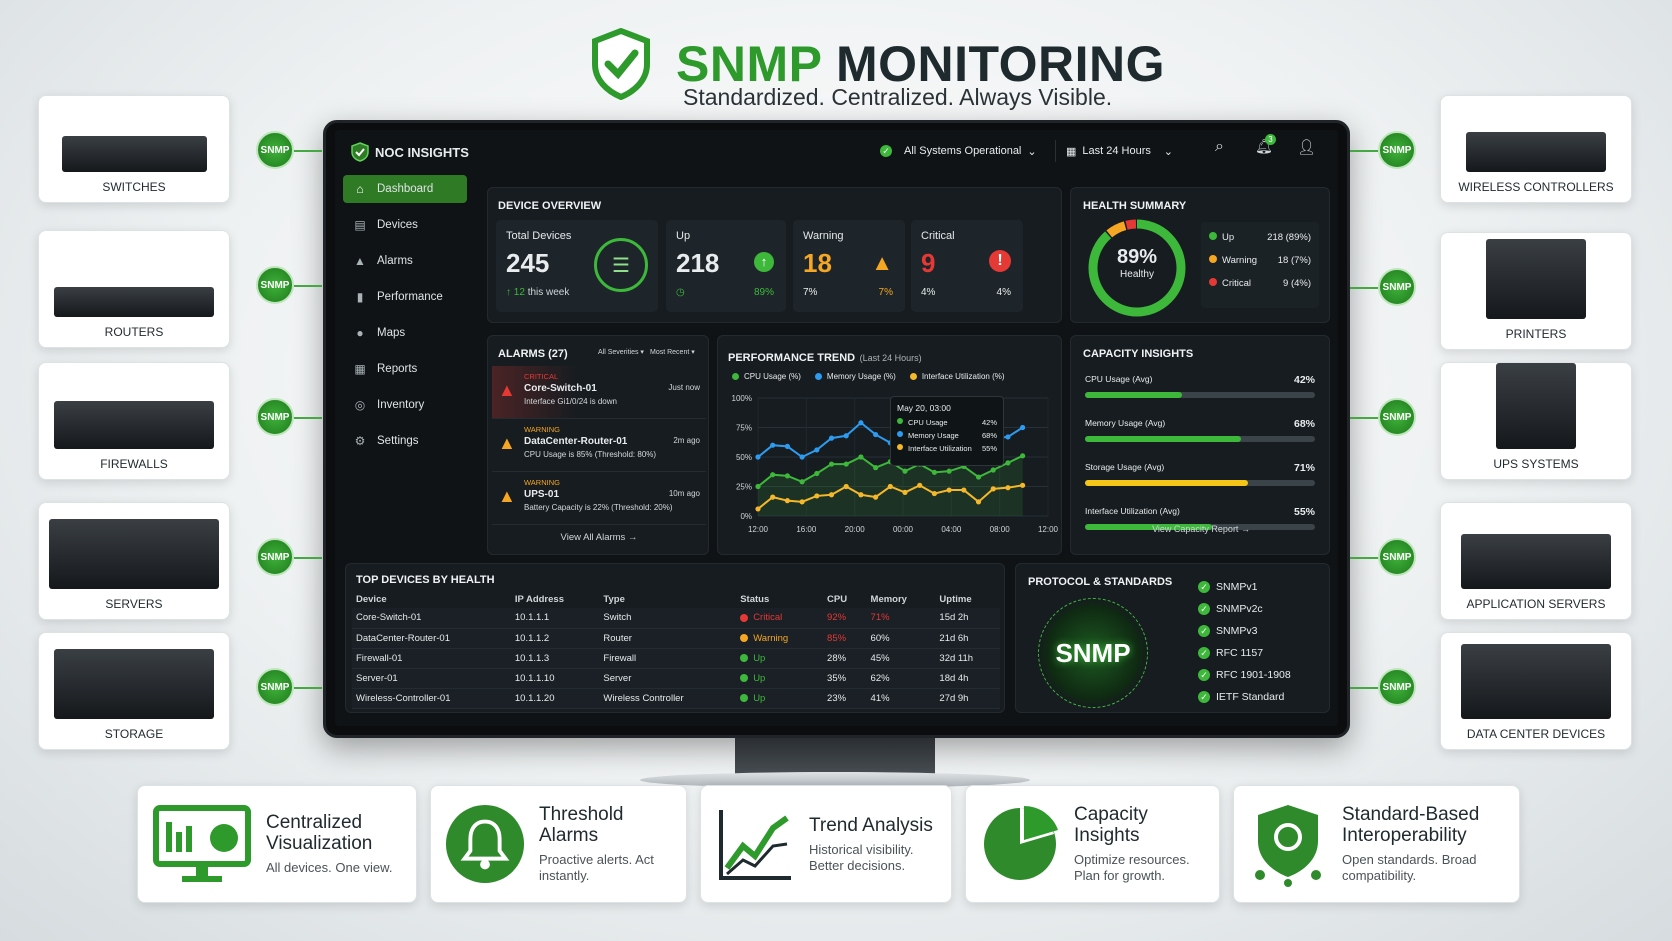  I want to click on sort-dropdown: Most Recent ▾, so click(672, 352).